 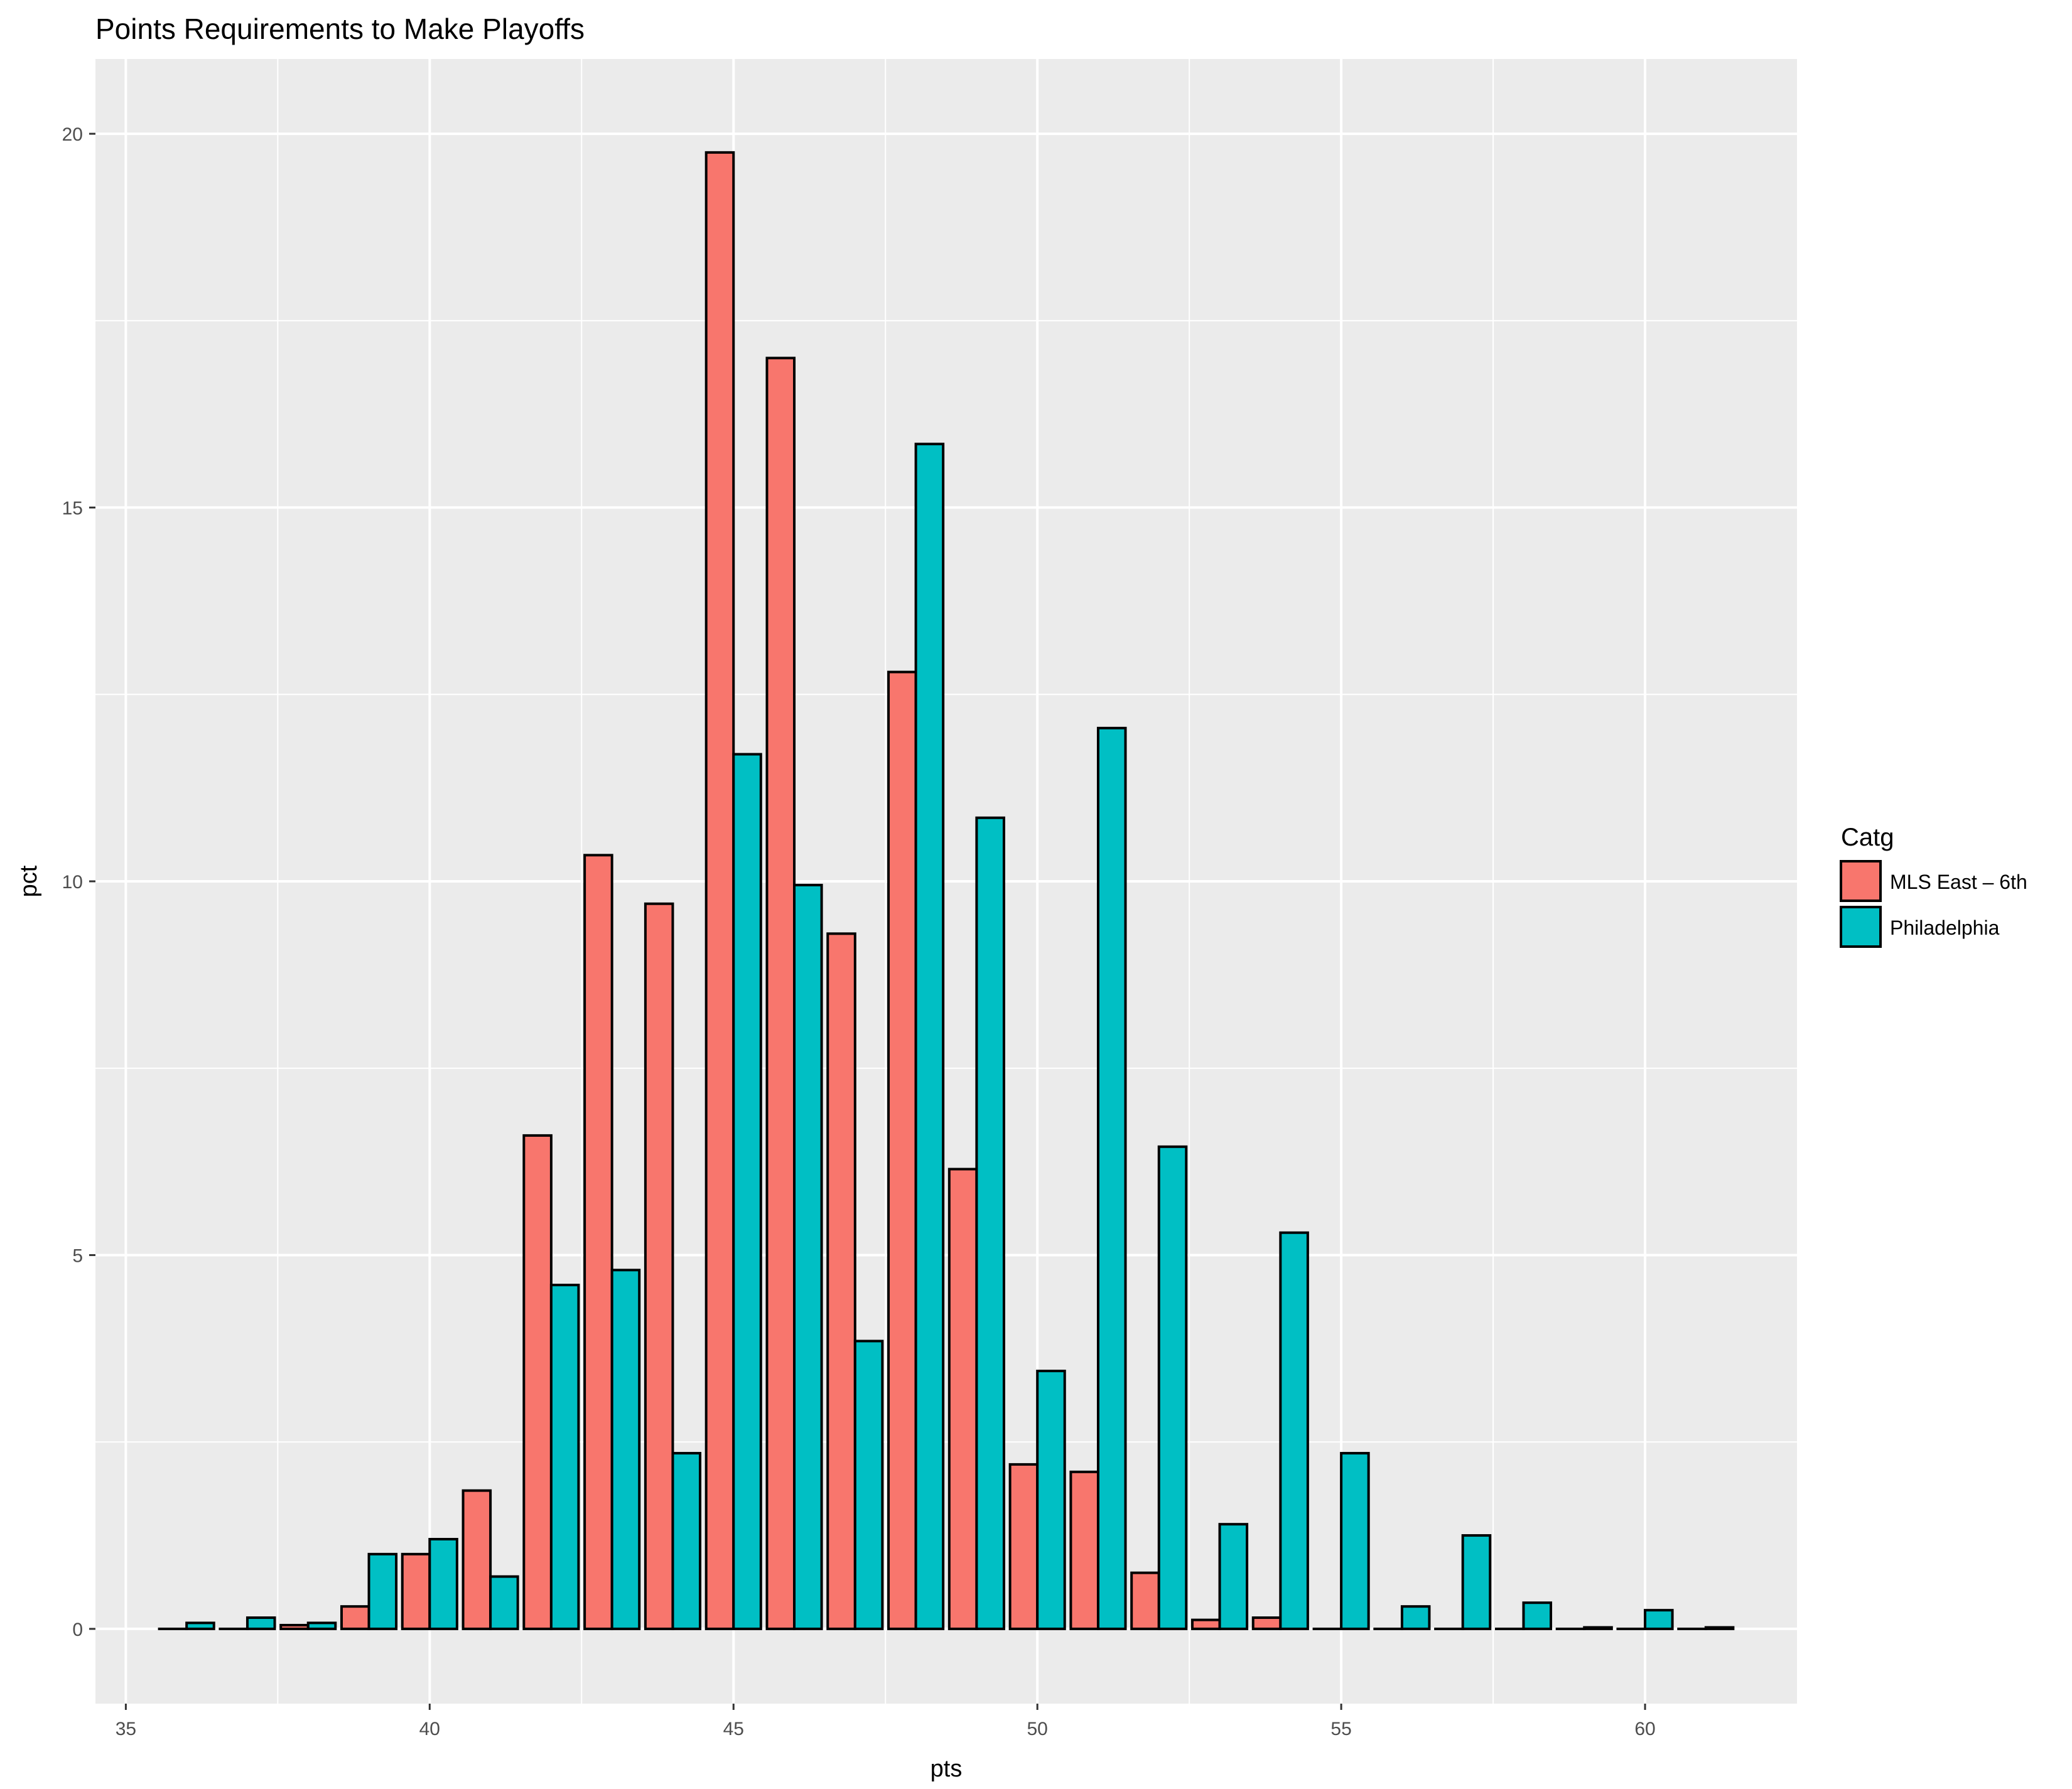 I want to click on legend-label-mls-east: MLS East – 6th, so click(x=1959, y=882).